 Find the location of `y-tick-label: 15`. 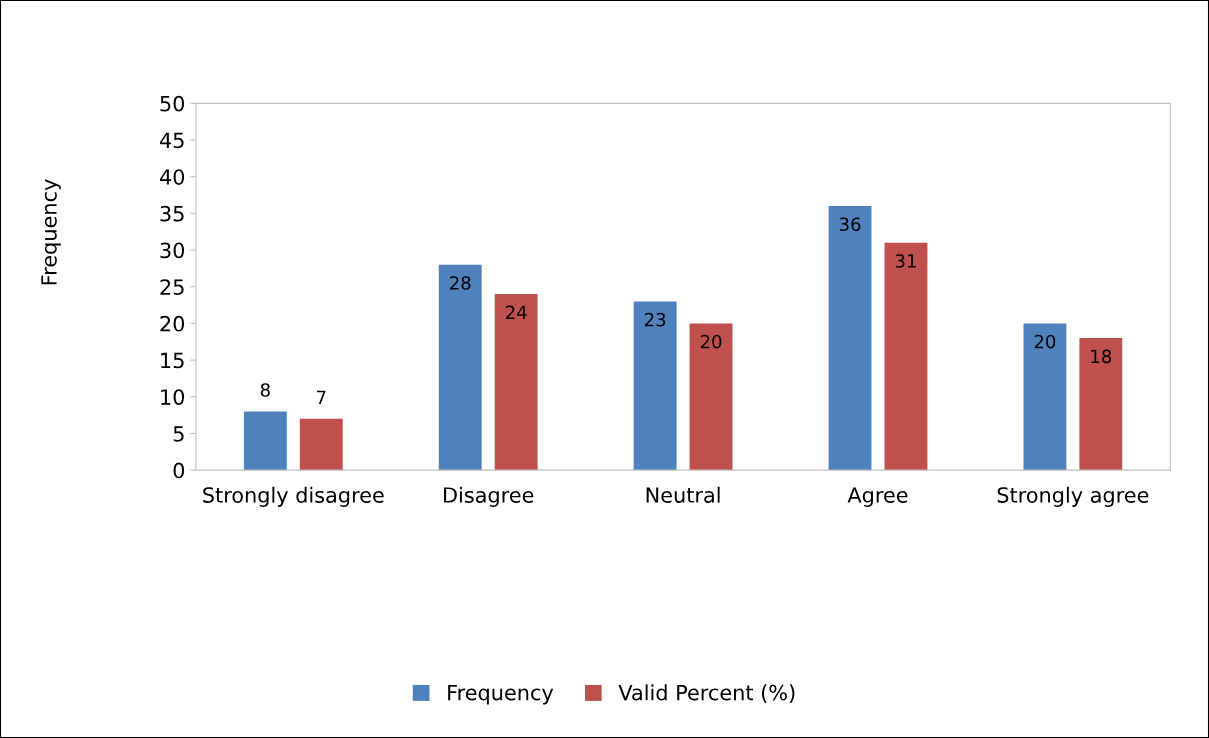

y-tick-label: 15 is located at coordinates (172, 360).